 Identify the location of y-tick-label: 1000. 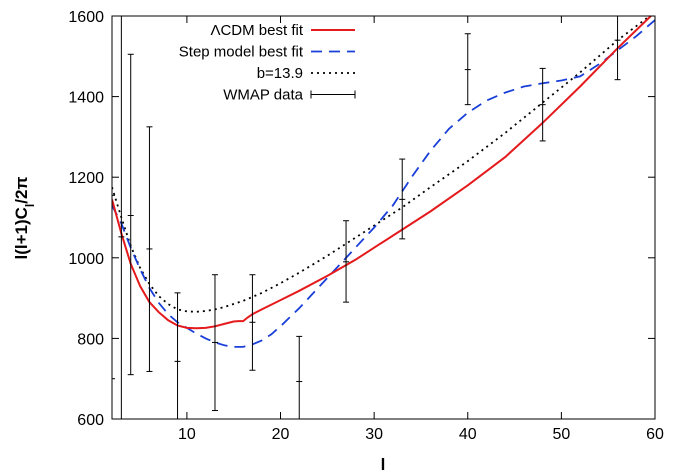
(86, 259).